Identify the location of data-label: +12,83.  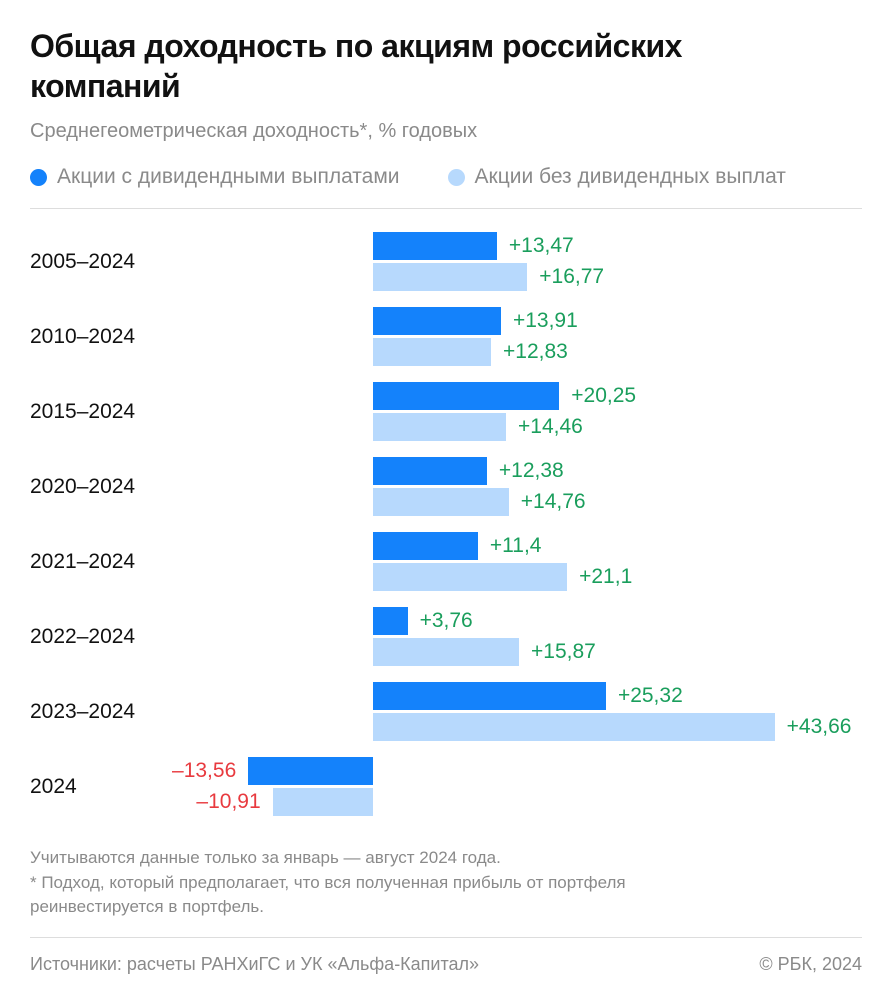
(535, 351).